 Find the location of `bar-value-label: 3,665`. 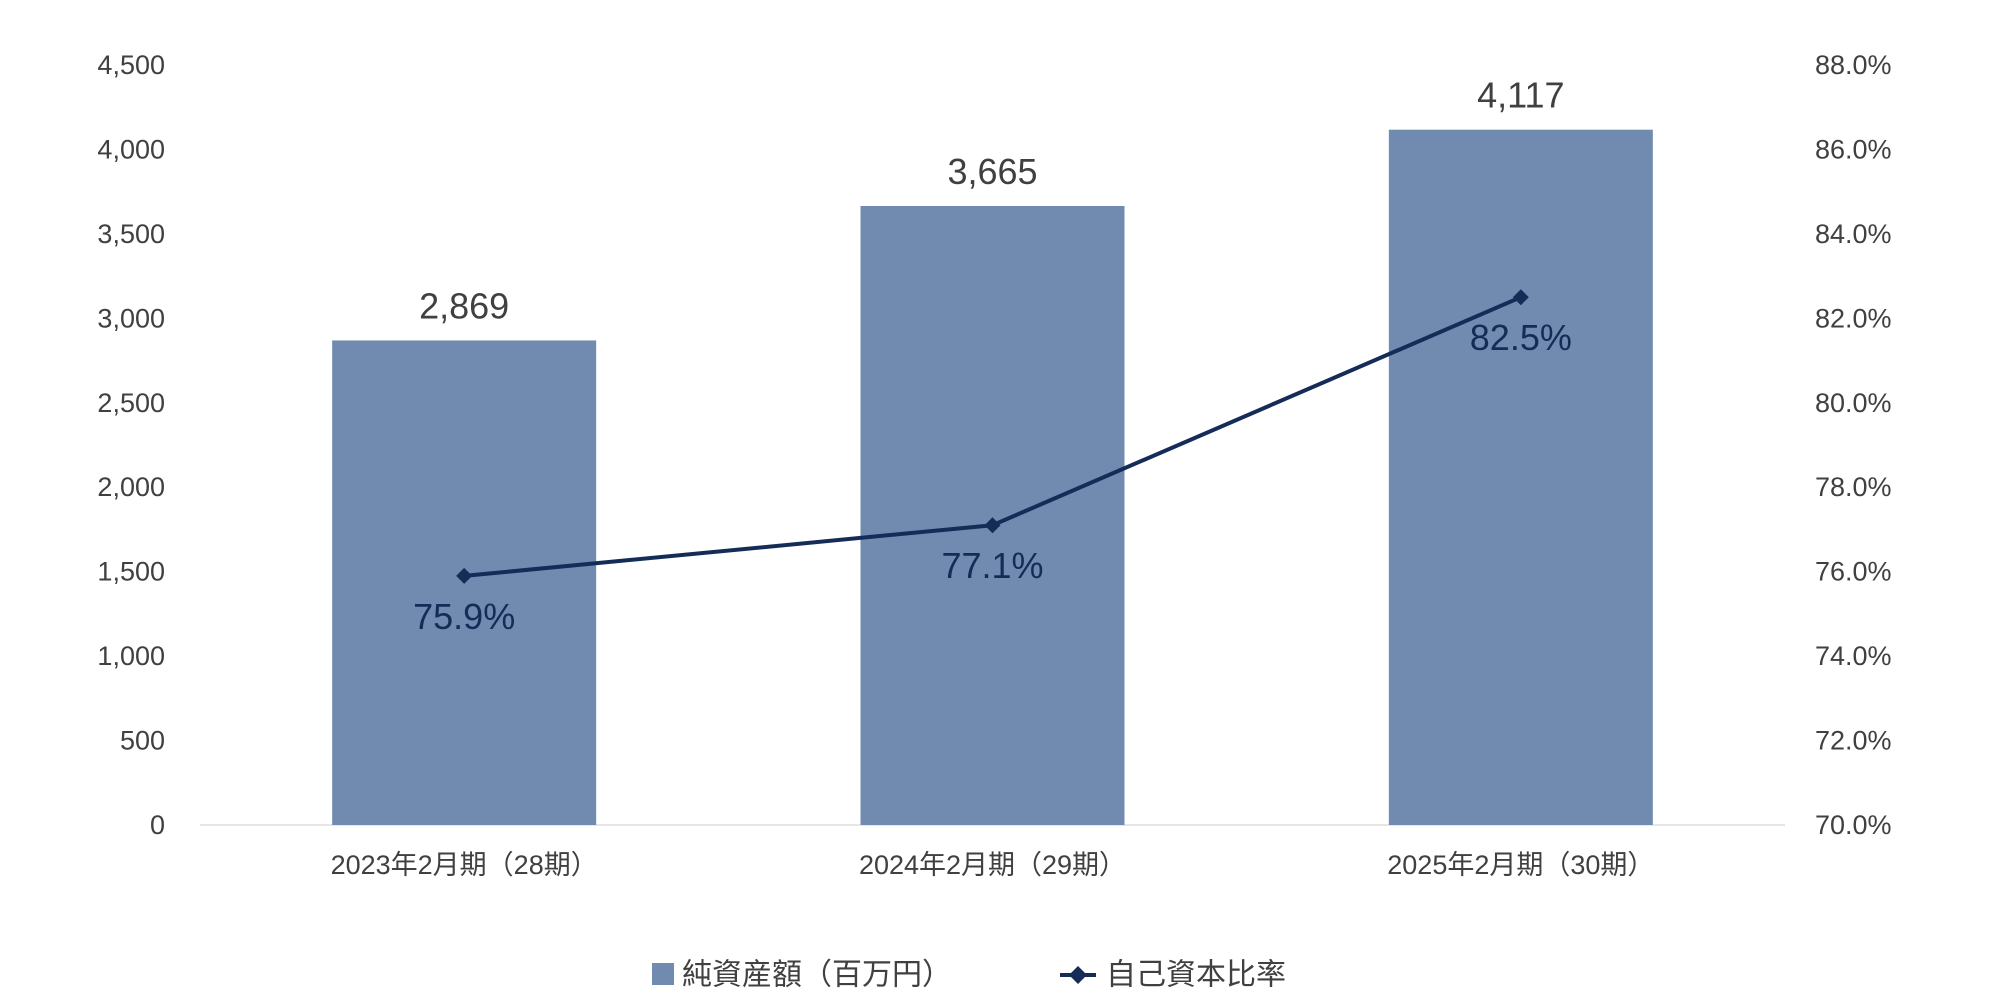

bar-value-label: 3,665 is located at coordinates (992, 171).